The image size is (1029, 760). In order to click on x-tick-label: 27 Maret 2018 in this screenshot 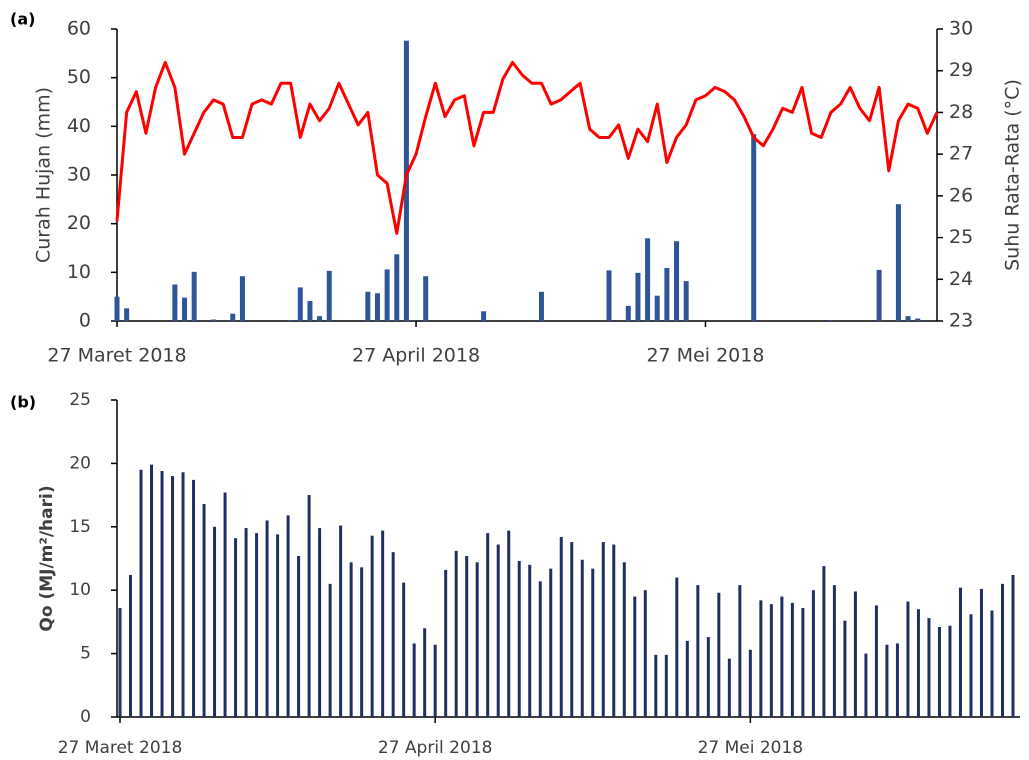, I will do `click(120, 748)`.